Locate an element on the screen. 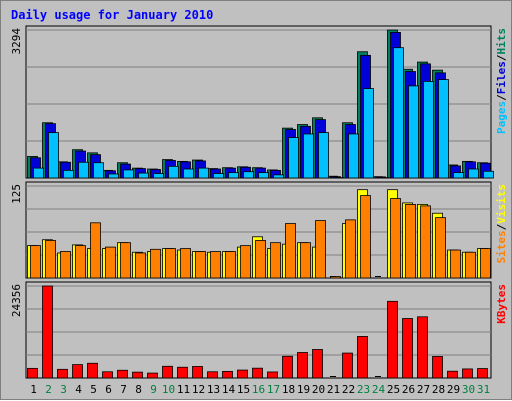  legend-files: Files is located at coordinates (501, 77).